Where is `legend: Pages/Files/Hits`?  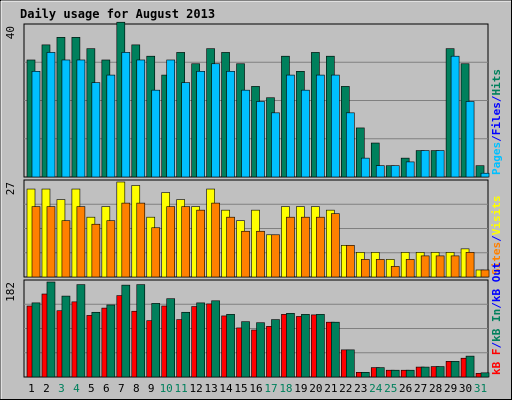 legend: Pages/Files/Hits is located at coordinates (496, 122).